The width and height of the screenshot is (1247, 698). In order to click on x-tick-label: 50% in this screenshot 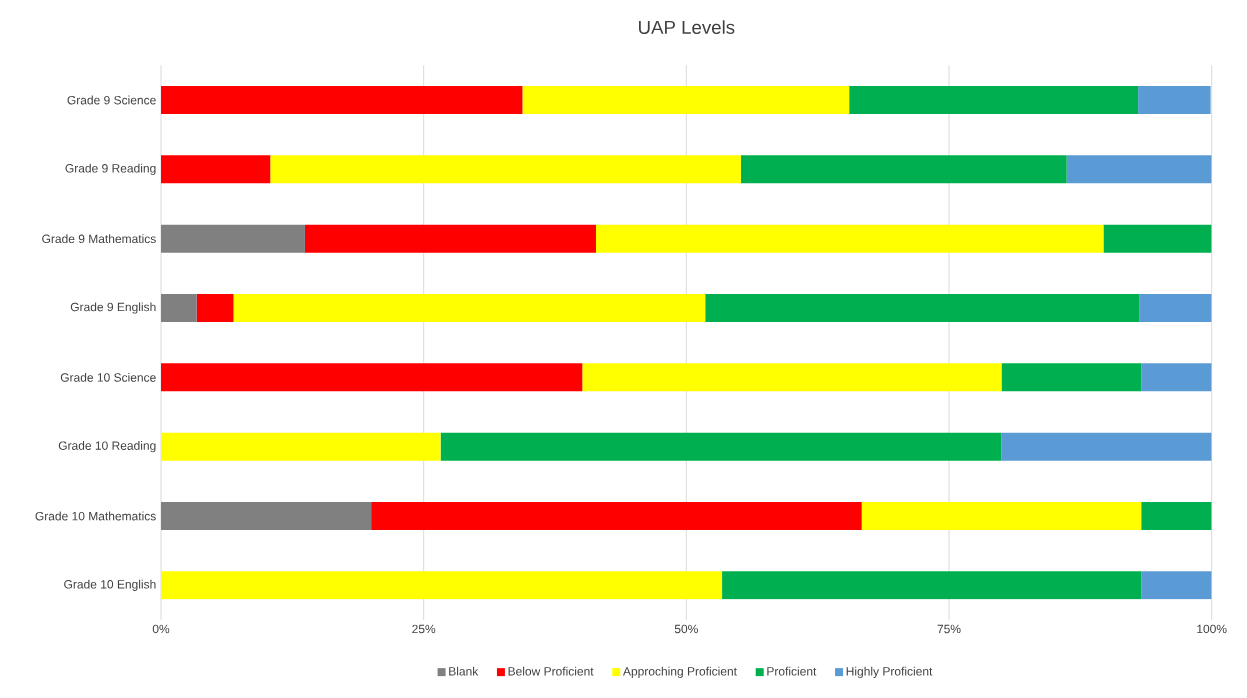, I will do `click(686, 629)`.